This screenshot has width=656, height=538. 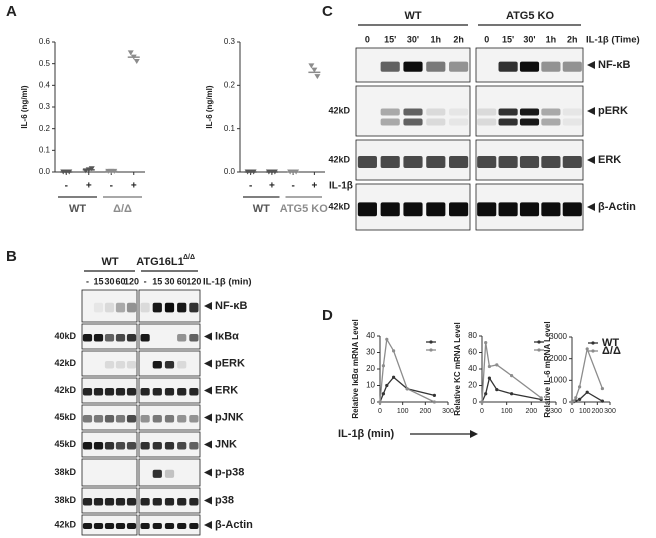 I want to click on lane-label: 0, so click(x=486, y=39).